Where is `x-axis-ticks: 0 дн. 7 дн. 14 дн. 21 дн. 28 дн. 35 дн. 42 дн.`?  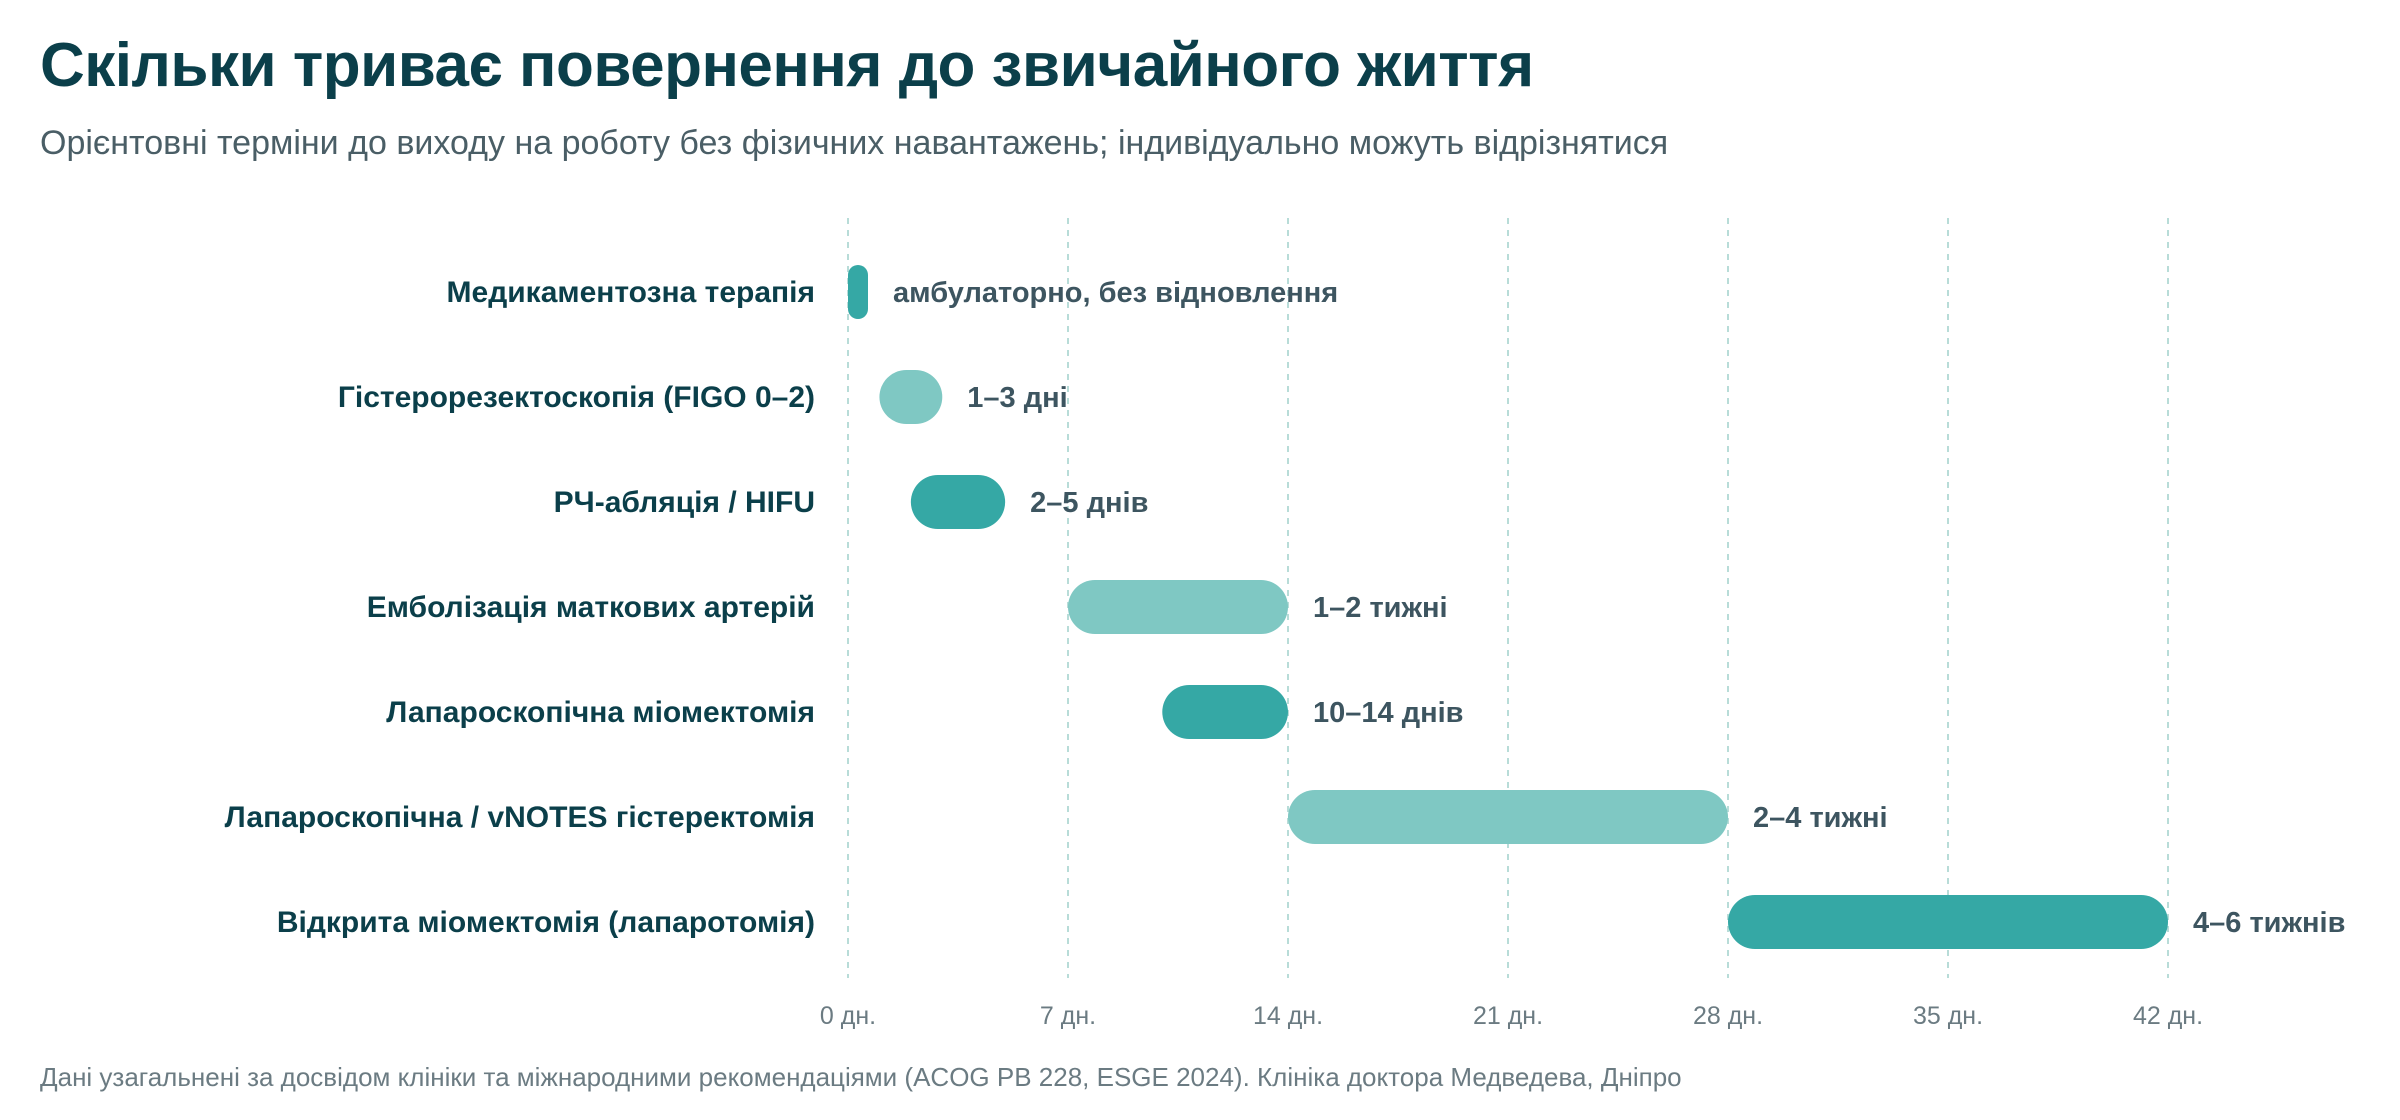 x-axis-ticks: 0 дн. 7 дн. 14 дн. 21 дн. 28 дн. 35 дн. 42 дн. is located at coordinates (1511, 1016).